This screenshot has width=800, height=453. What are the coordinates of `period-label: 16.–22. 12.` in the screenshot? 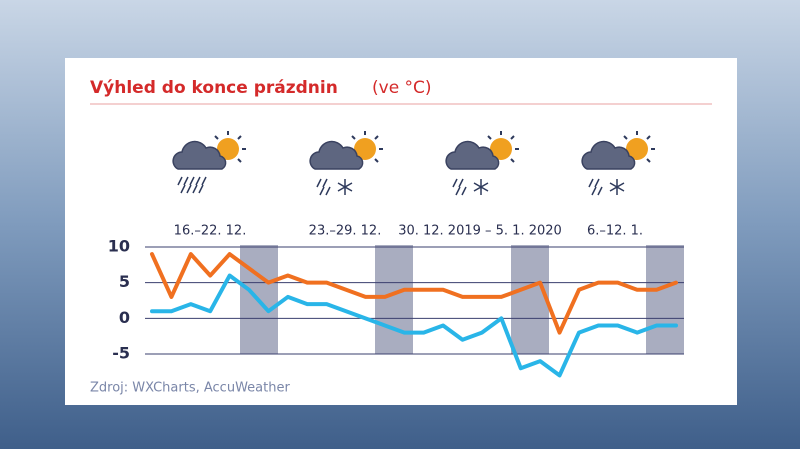 It's located at (210, 231).